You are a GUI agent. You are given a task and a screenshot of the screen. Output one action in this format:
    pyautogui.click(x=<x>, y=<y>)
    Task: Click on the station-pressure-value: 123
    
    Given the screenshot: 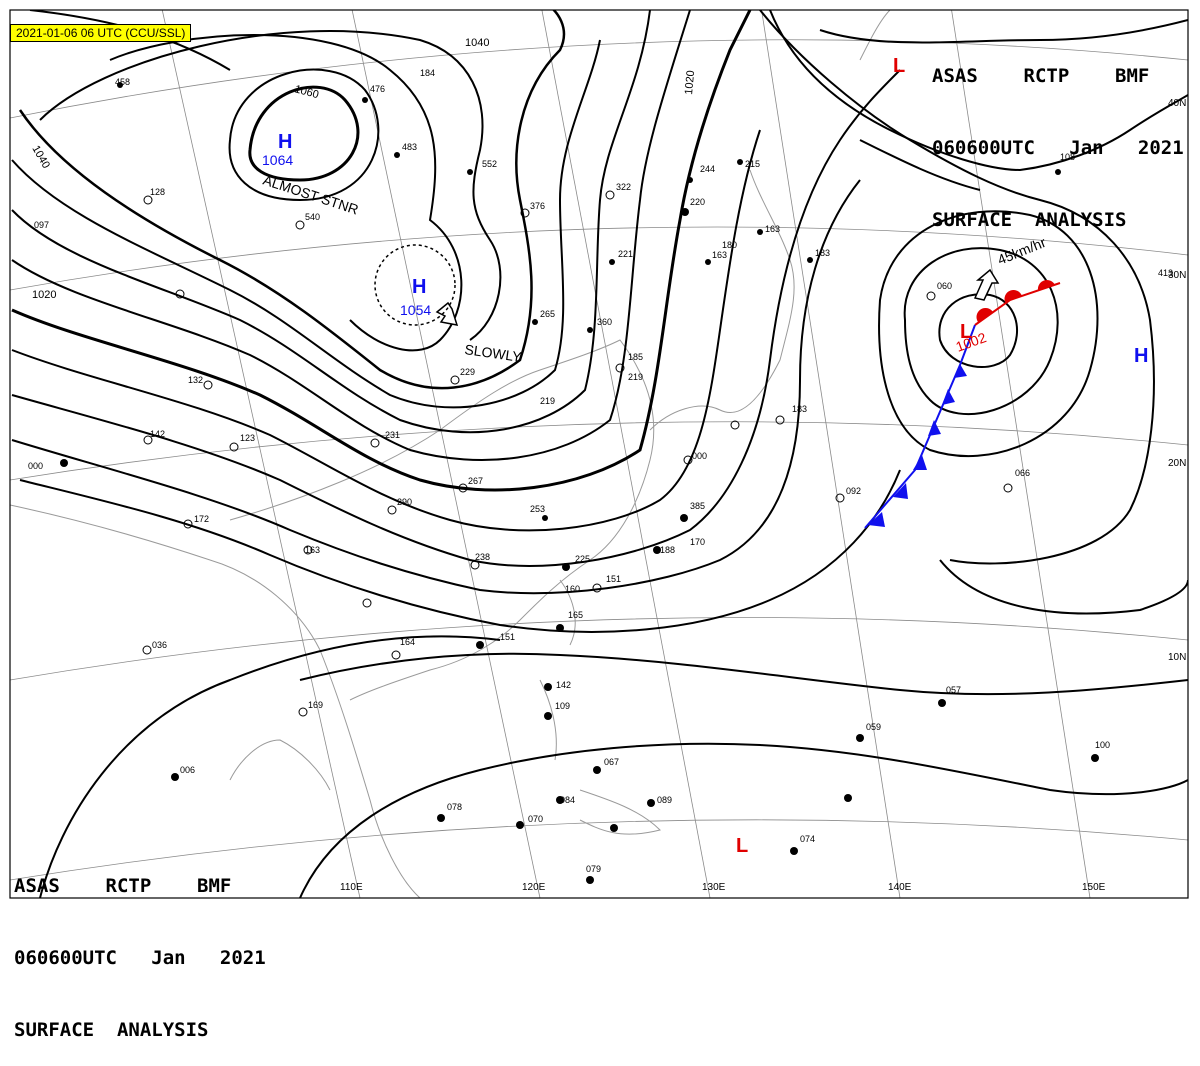 What is the action you would take?
    pyautogui.click(x=247, y=438)
    